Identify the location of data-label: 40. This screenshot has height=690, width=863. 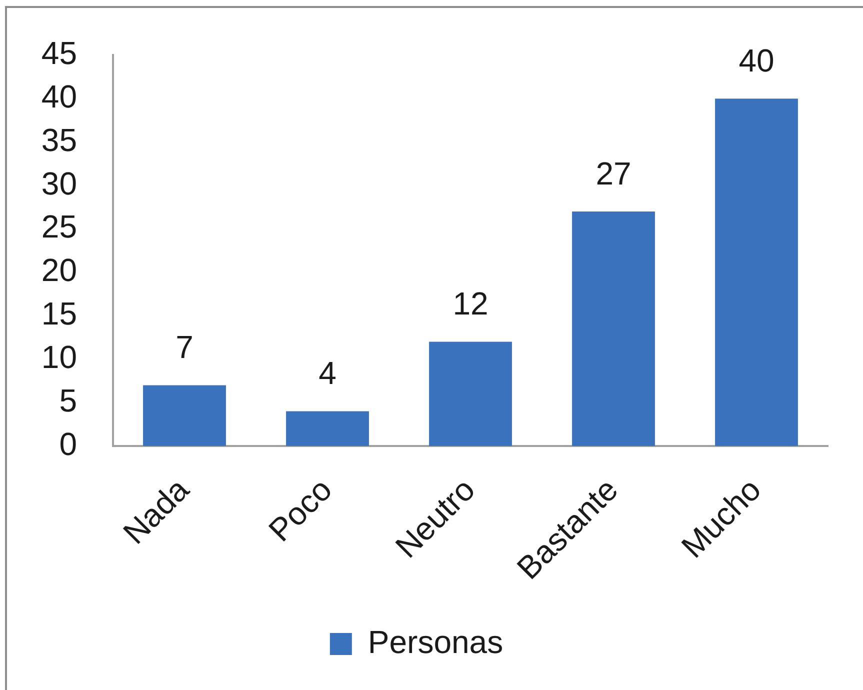
(756, 60).